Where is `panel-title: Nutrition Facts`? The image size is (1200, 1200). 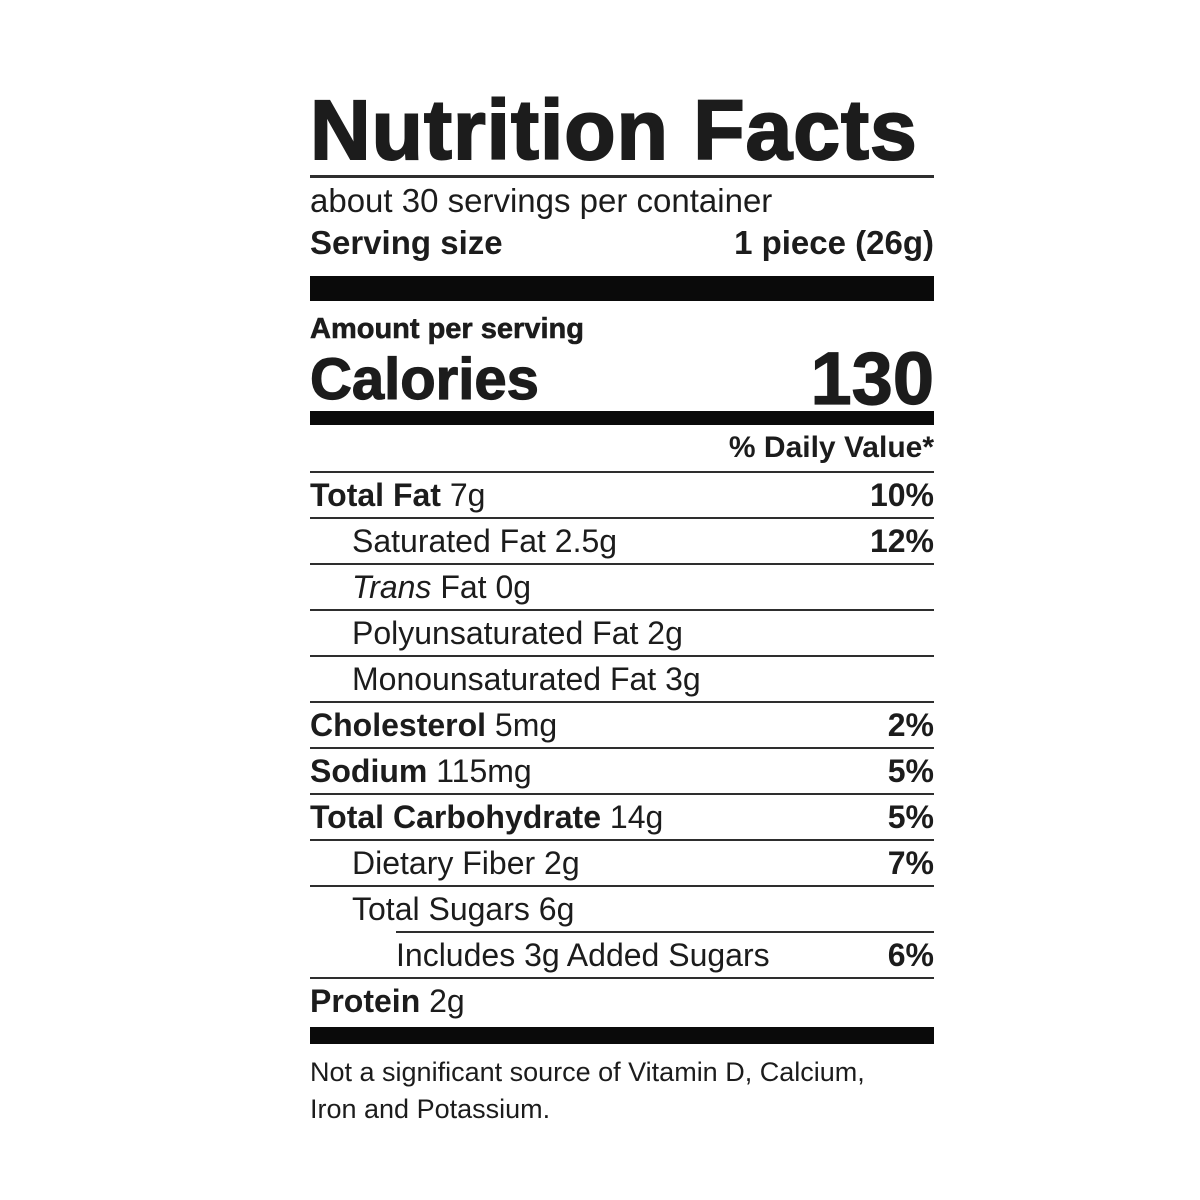 panel-title: Nutrition Facts is located at coordinates (621, 131).